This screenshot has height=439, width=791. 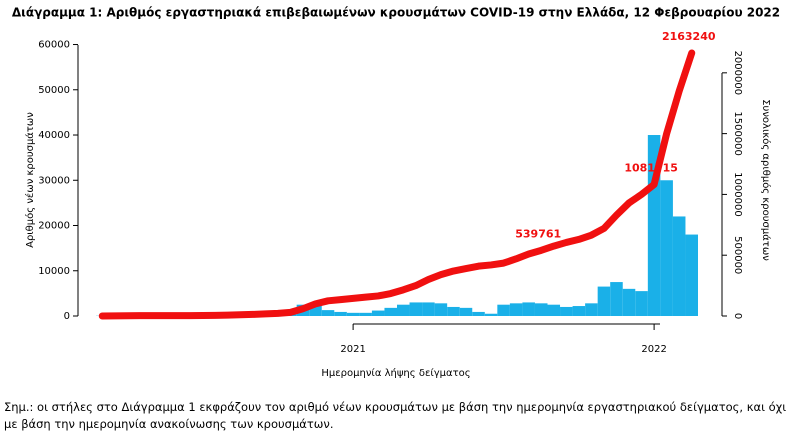 I want to click on y-tick-label: 20000, so click(x=54, y=226).